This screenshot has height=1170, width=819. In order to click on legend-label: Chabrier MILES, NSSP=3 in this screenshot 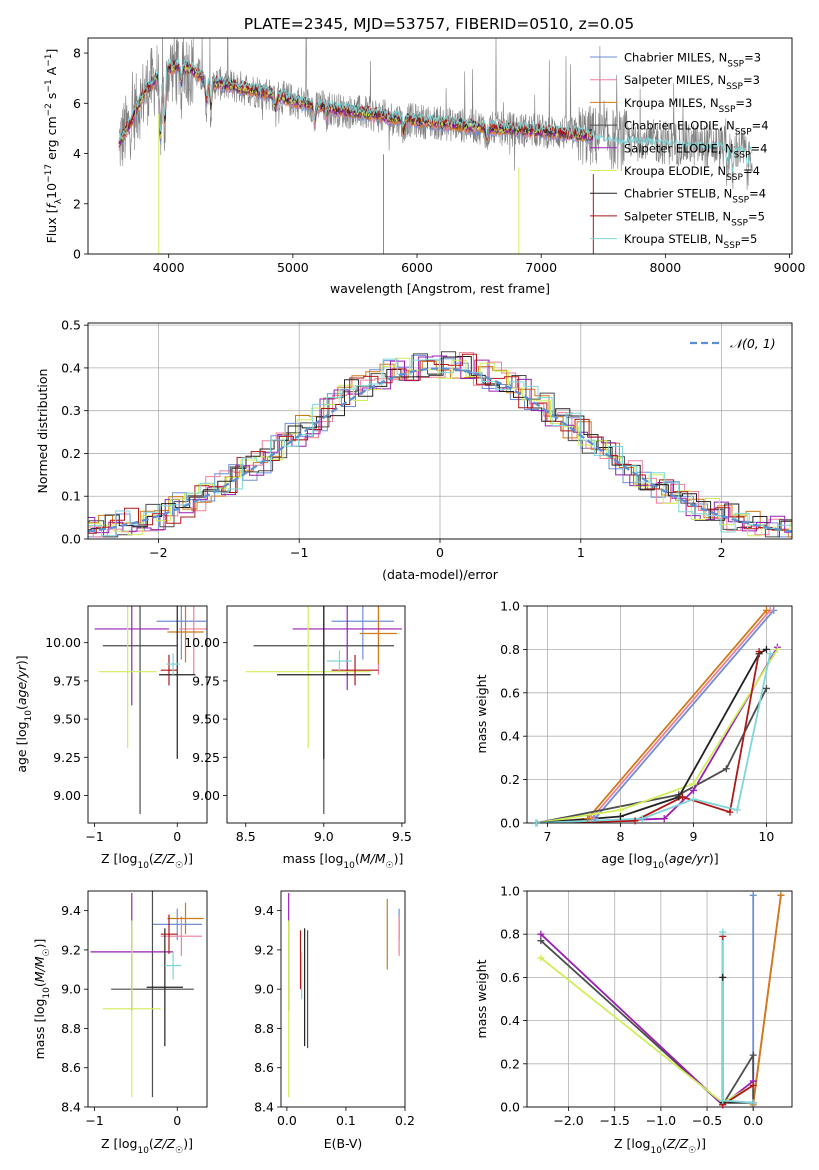, I will do `click(692, 60)`.